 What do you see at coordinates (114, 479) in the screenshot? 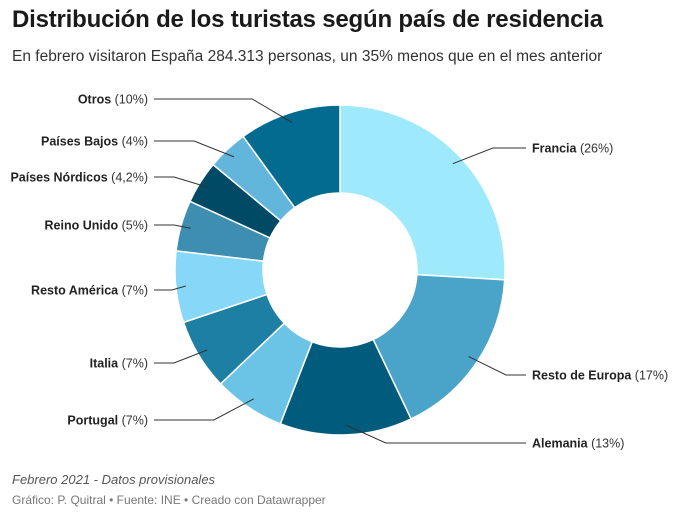
I see `chart-note: Febrero 2021 - Datos provisionales` at bounding box center [114, 479].